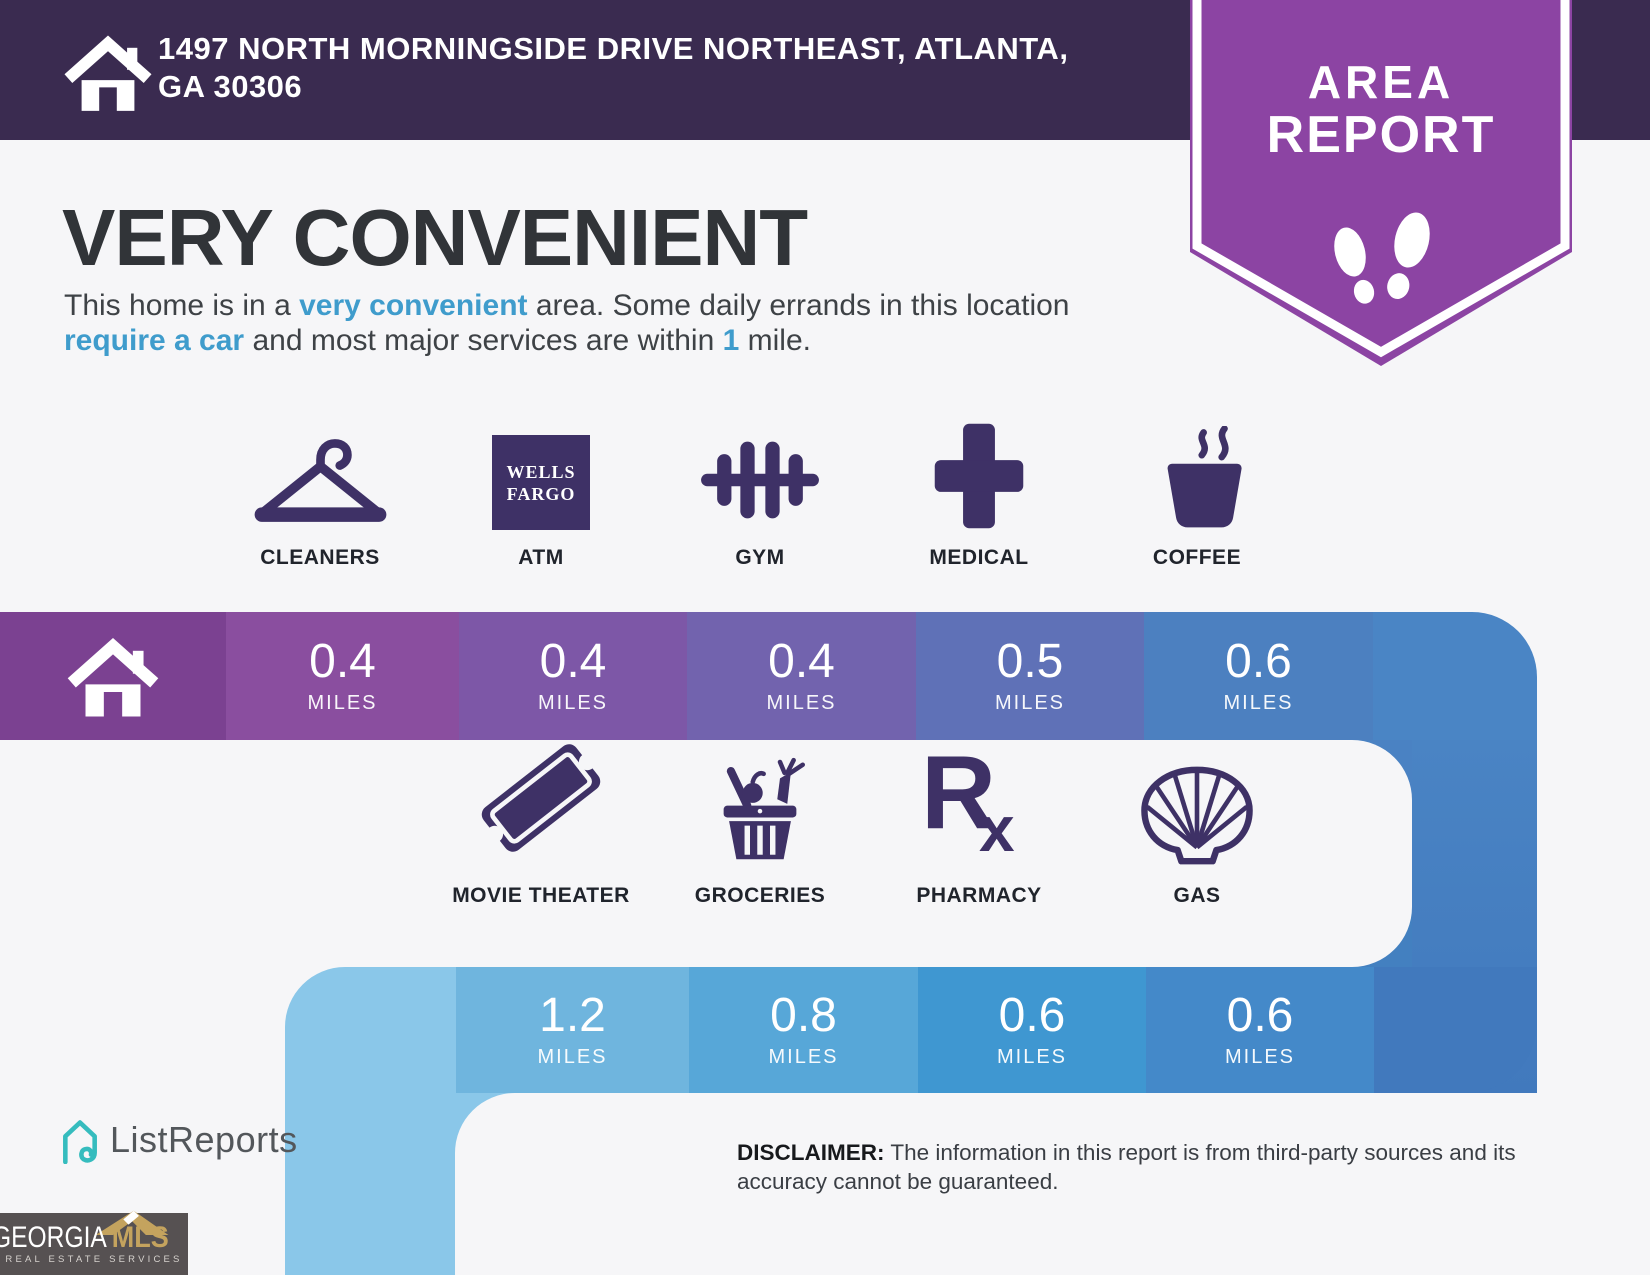 Image resolution: width=1650 pixels, height=1275 pixels. I want to click on wells-fargo-text-1: WELLS, so click(541, 471).